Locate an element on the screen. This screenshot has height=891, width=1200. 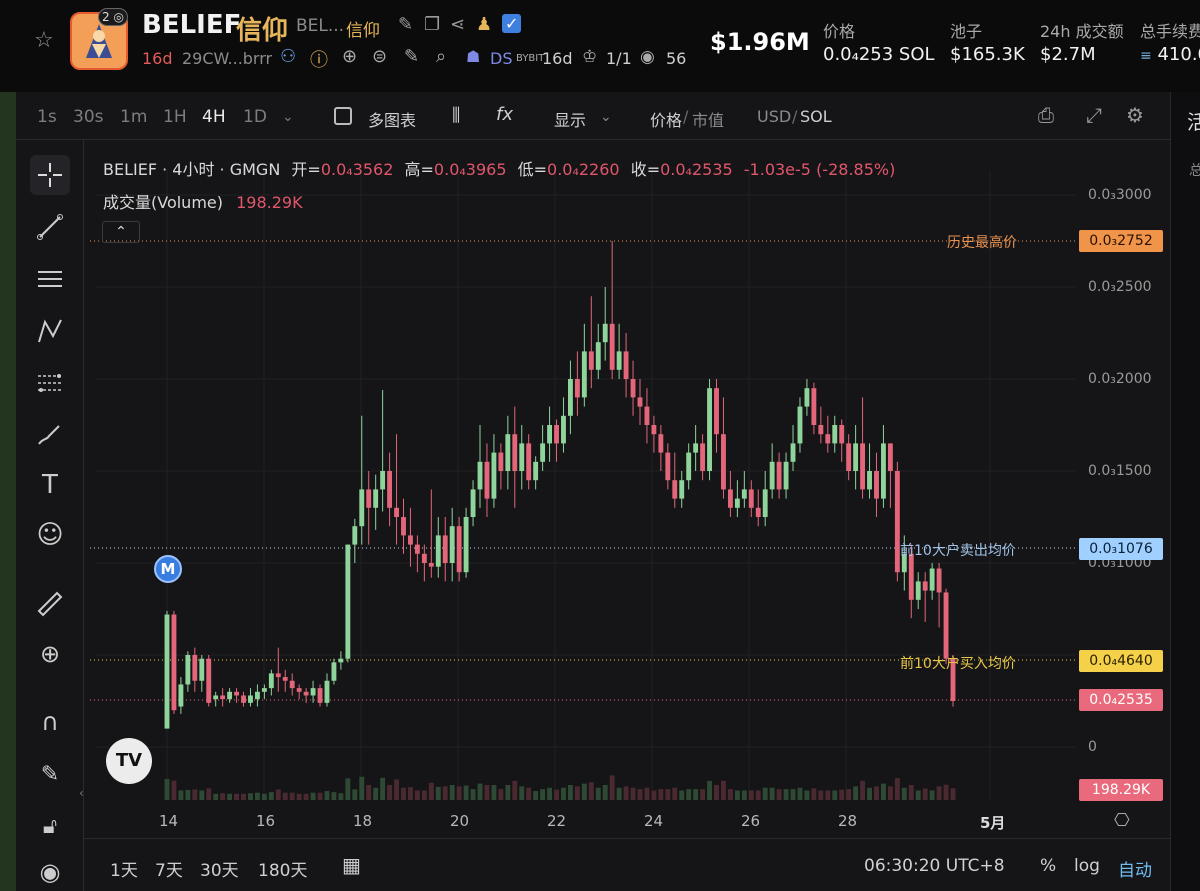
sol-icon: ≡ is located at coordinates (1146, 56).